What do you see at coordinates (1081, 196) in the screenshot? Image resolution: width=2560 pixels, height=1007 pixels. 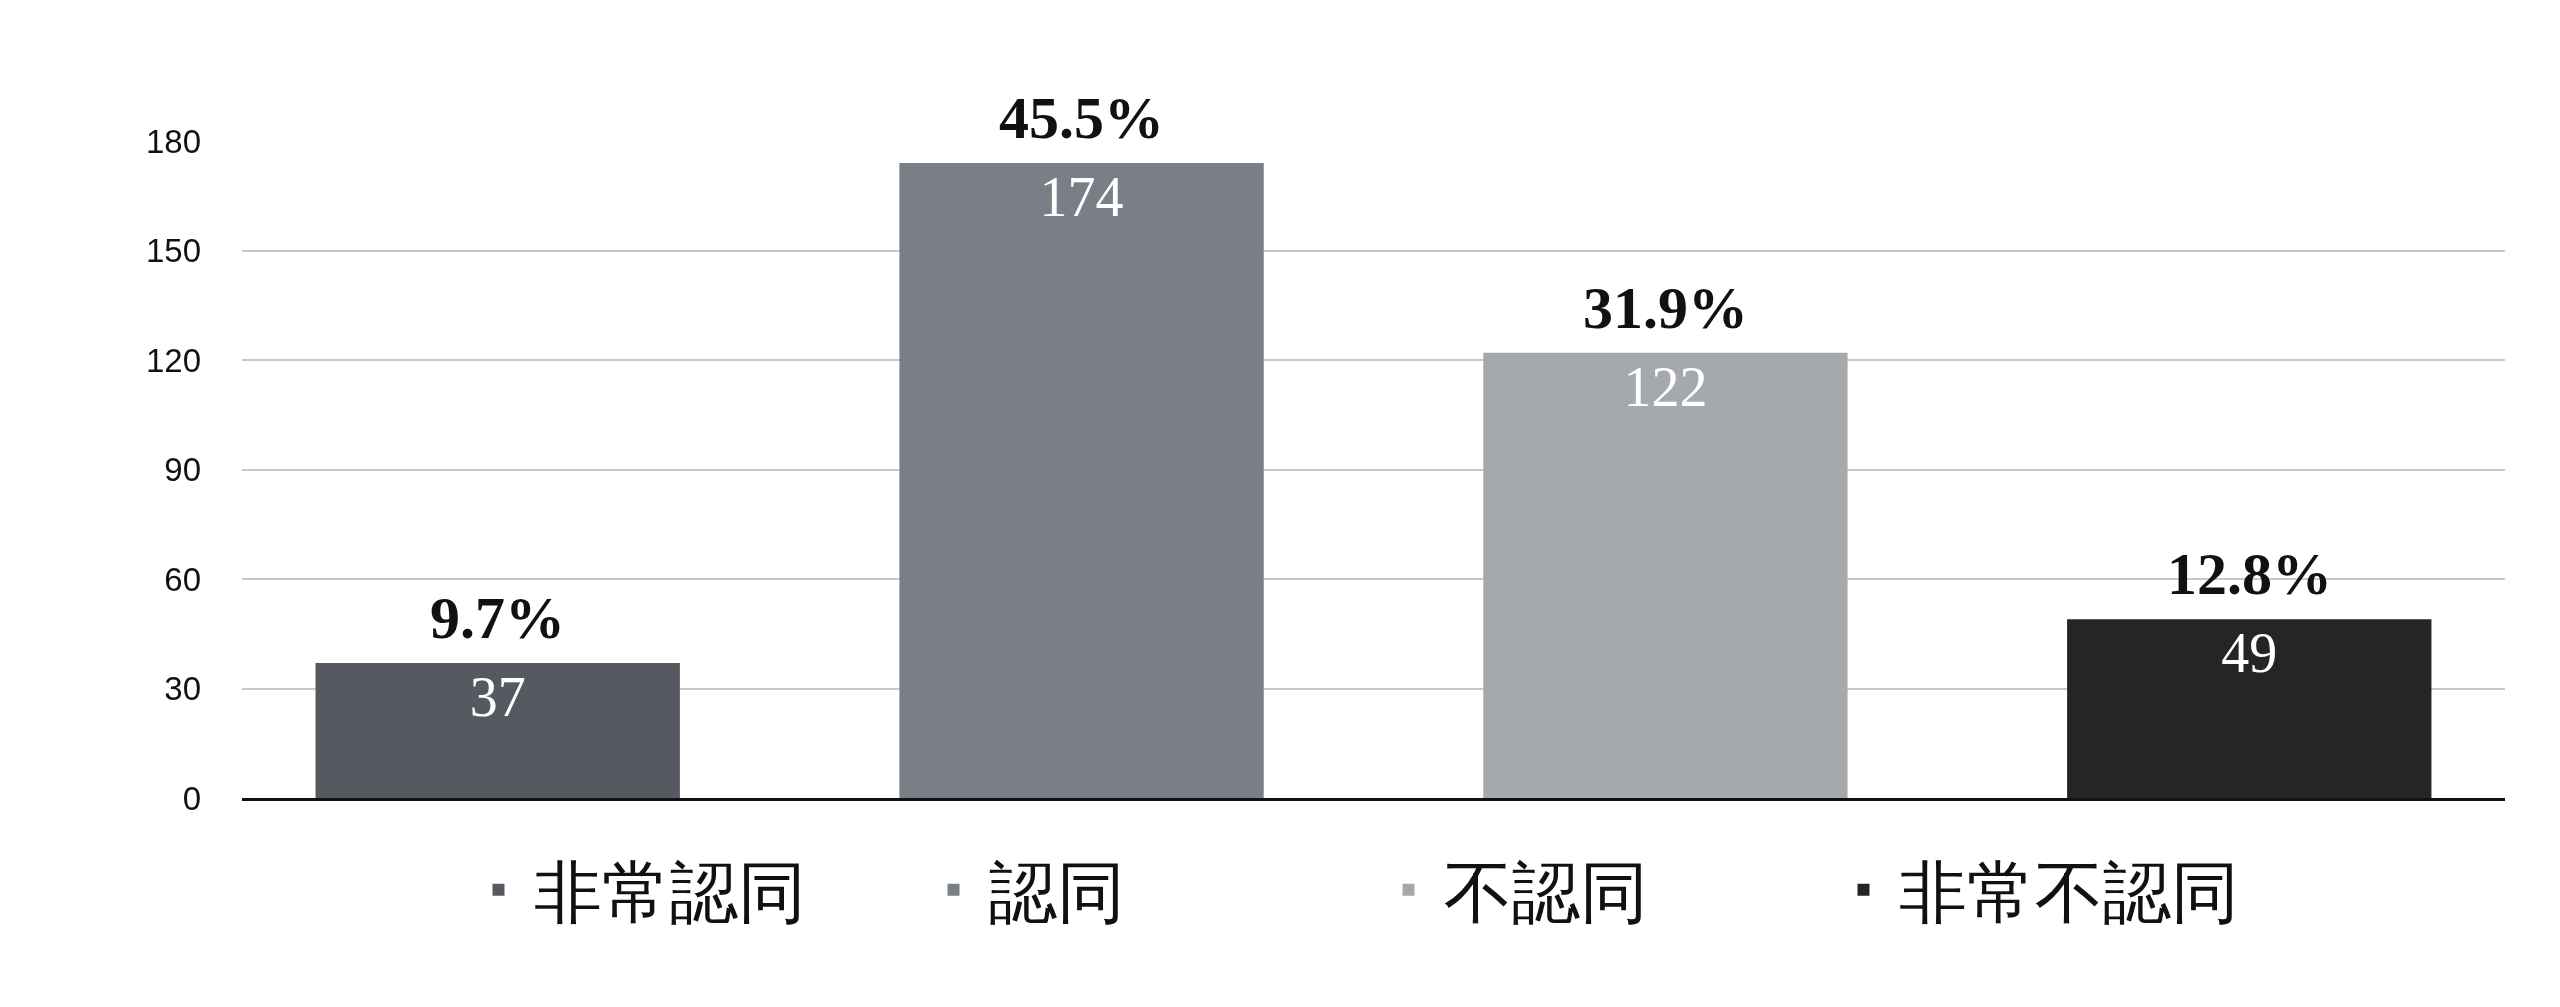 I see `data-label: 174` at bounding box center [1081, 196].